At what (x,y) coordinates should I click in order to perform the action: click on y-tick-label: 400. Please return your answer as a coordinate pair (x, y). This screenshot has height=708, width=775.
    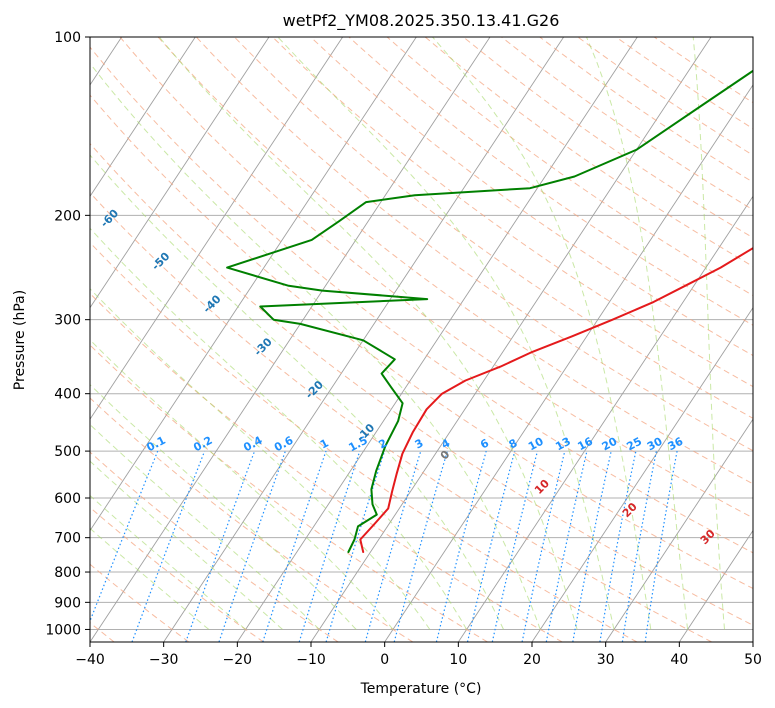
    Looking at the image, I should click on (67, 395).